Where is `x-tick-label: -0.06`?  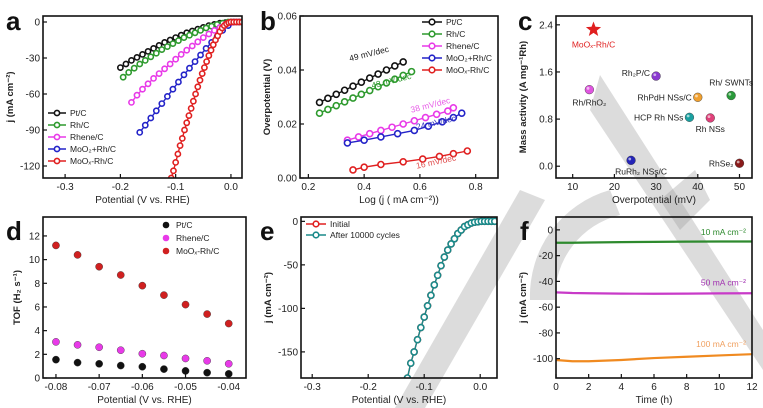 x-tick-label: -0.06 is located at coordinates (142, 387).